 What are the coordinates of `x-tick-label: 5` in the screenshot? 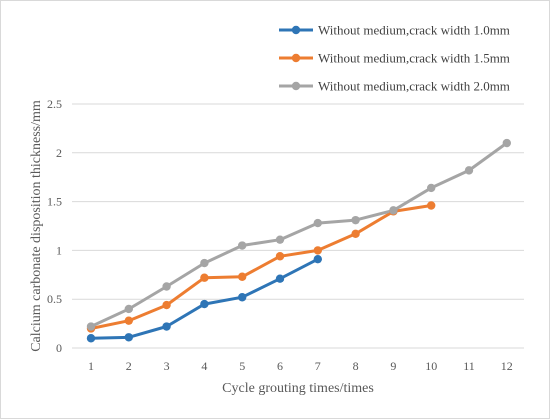 It's located at (242, 366).